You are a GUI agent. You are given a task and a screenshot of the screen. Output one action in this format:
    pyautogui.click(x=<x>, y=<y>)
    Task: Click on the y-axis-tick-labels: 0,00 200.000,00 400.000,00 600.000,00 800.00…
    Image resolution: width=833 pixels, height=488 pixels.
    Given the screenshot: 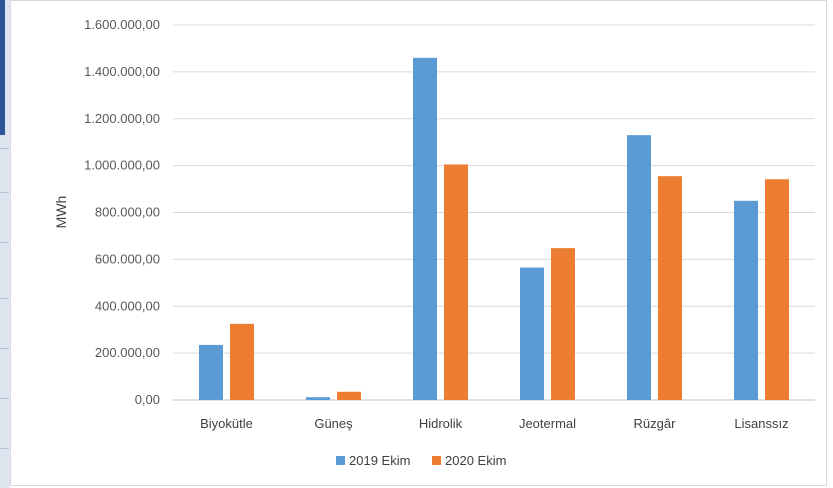 What is the action you would take?
    pyautogui.click(x=122, y=212)
    